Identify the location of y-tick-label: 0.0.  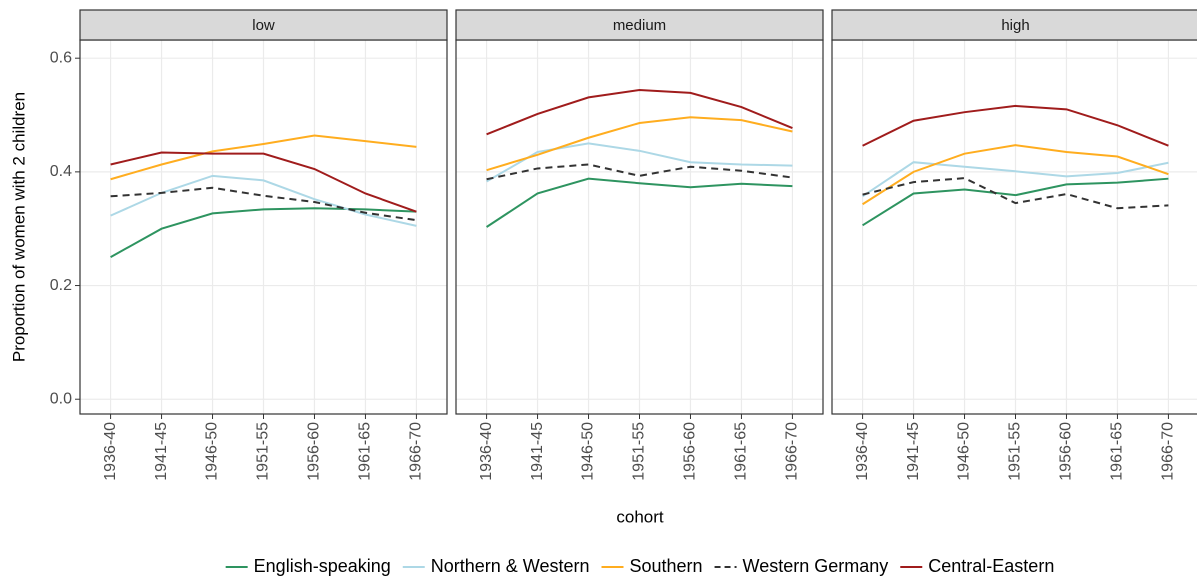
(61, 398).